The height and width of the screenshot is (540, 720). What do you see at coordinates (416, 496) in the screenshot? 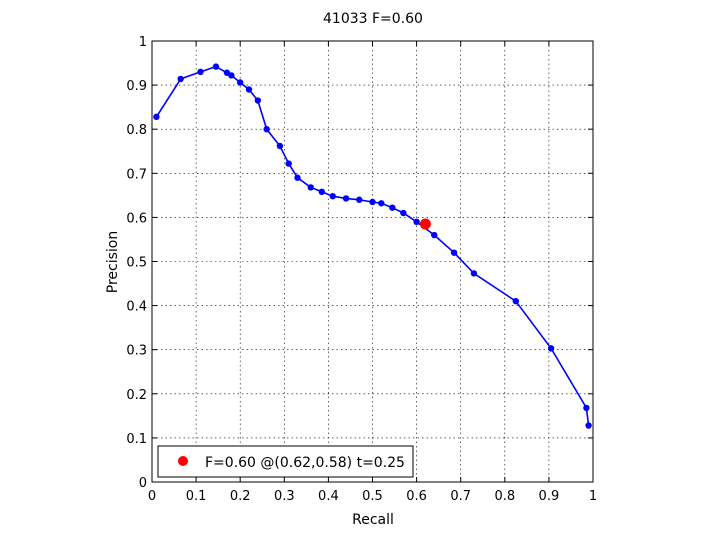
I see `x-tick-label: 0.6` at bounding box center [416, 496].